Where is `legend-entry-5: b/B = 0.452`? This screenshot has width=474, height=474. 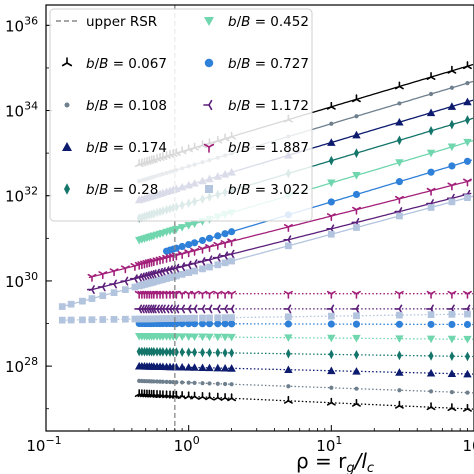 legend-entry-5: b/B = 0.452 is located at coordinates (256, 22).